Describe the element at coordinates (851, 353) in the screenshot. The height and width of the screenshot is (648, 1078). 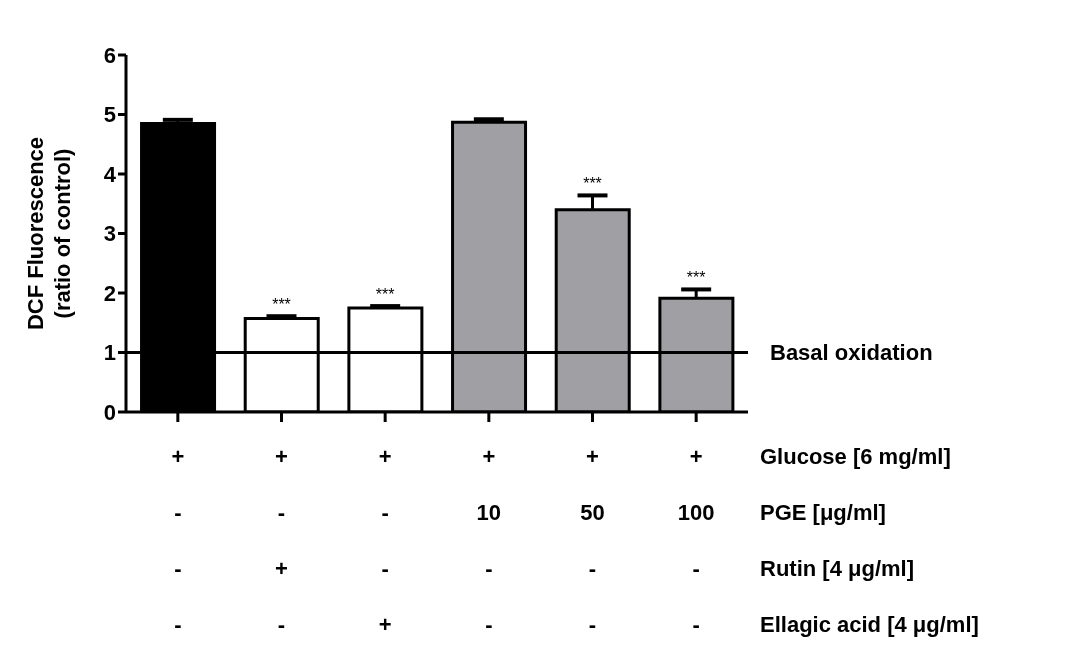
I see `ref-line-label: Basal oxidation` at that location.